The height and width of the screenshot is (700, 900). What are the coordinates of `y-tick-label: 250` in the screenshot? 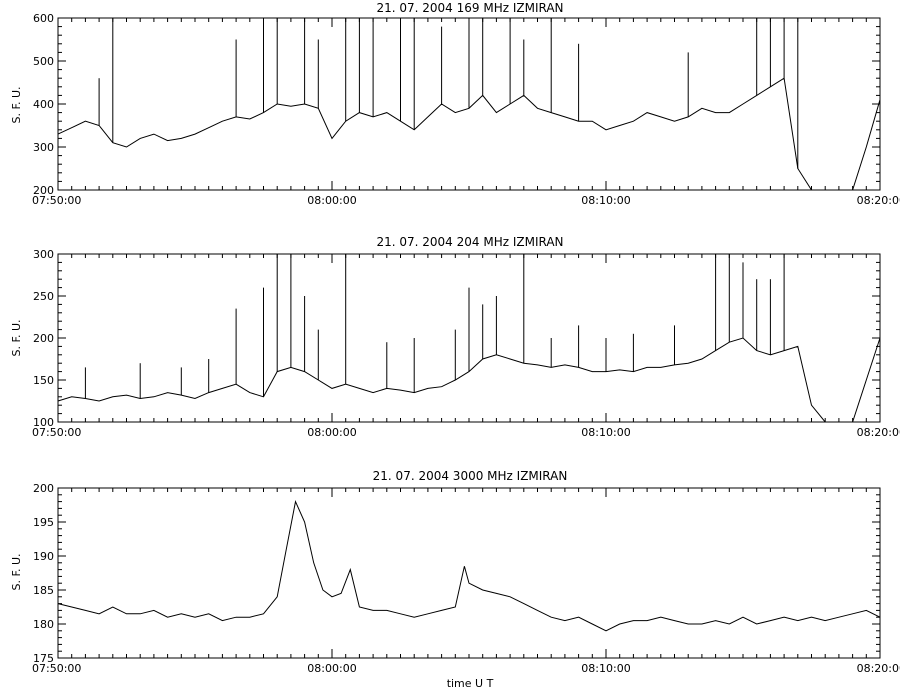 It's located at (43, 296).